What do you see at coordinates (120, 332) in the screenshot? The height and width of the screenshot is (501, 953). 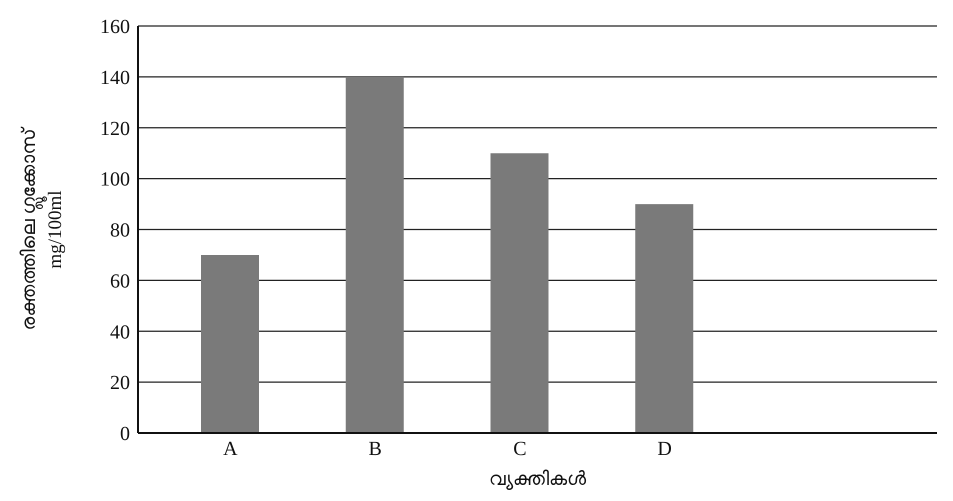 I see `y-tick-label: 40` at bounding box center [120, 332].